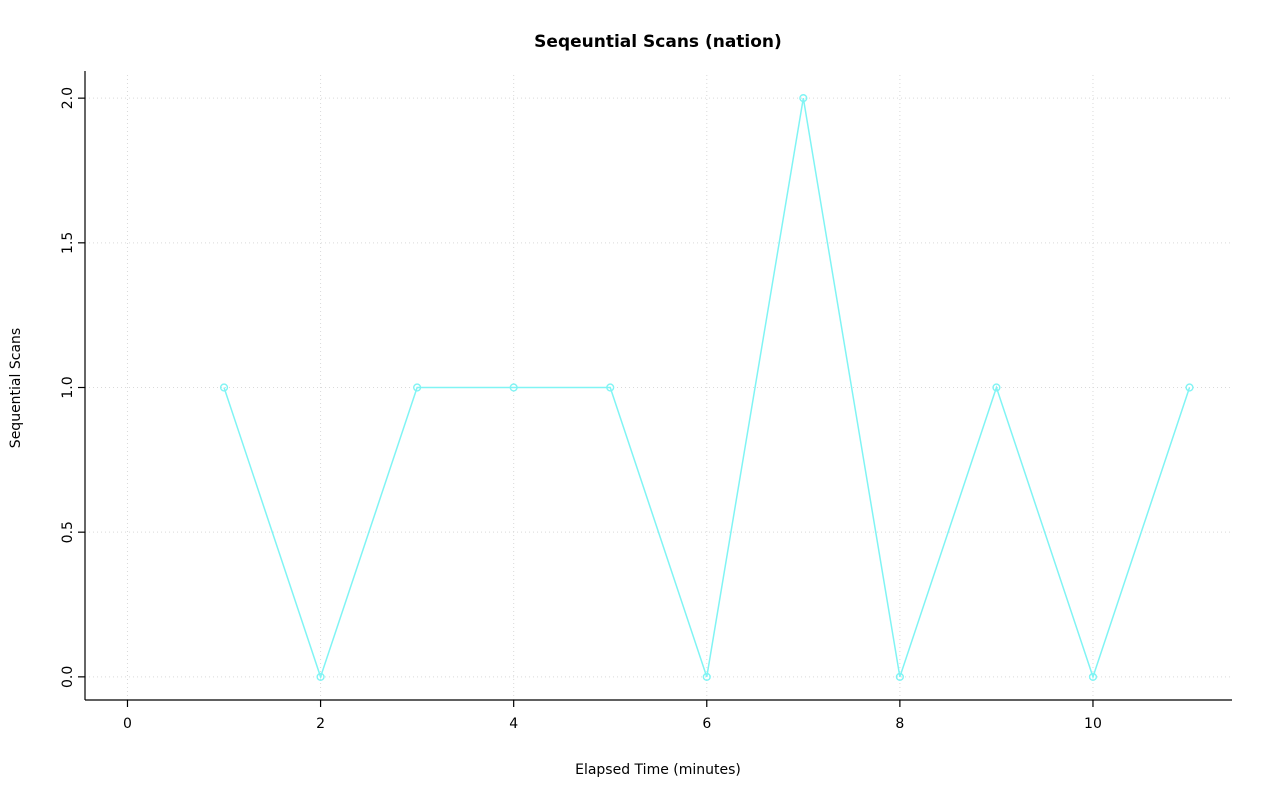 The width and height of the screenshot is (1280, 801). I want to click on x-tick-label: 2, so click(320, 724).